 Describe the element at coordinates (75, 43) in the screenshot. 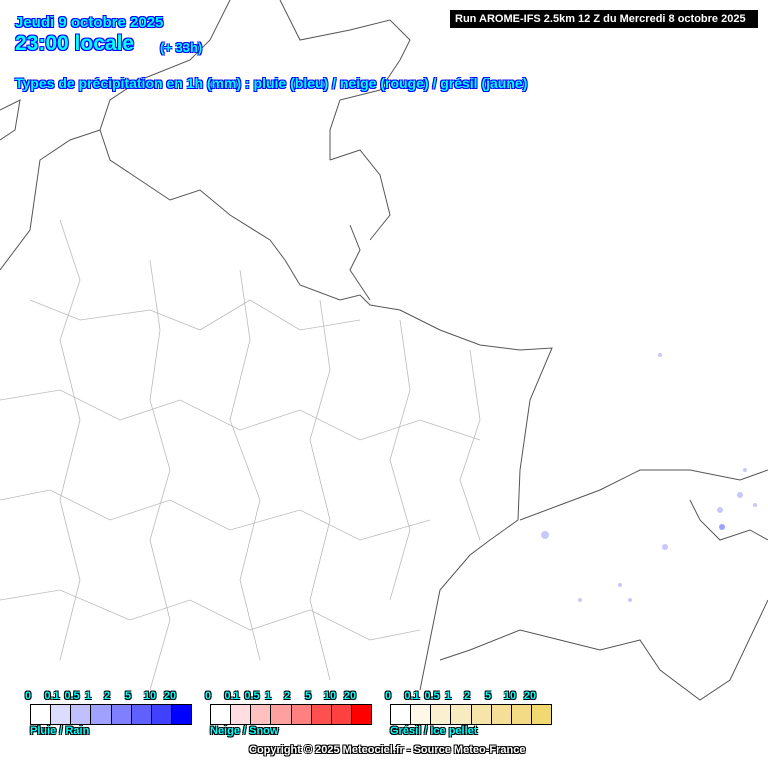

I see `forecast-time: 23:00 locale` at that location.